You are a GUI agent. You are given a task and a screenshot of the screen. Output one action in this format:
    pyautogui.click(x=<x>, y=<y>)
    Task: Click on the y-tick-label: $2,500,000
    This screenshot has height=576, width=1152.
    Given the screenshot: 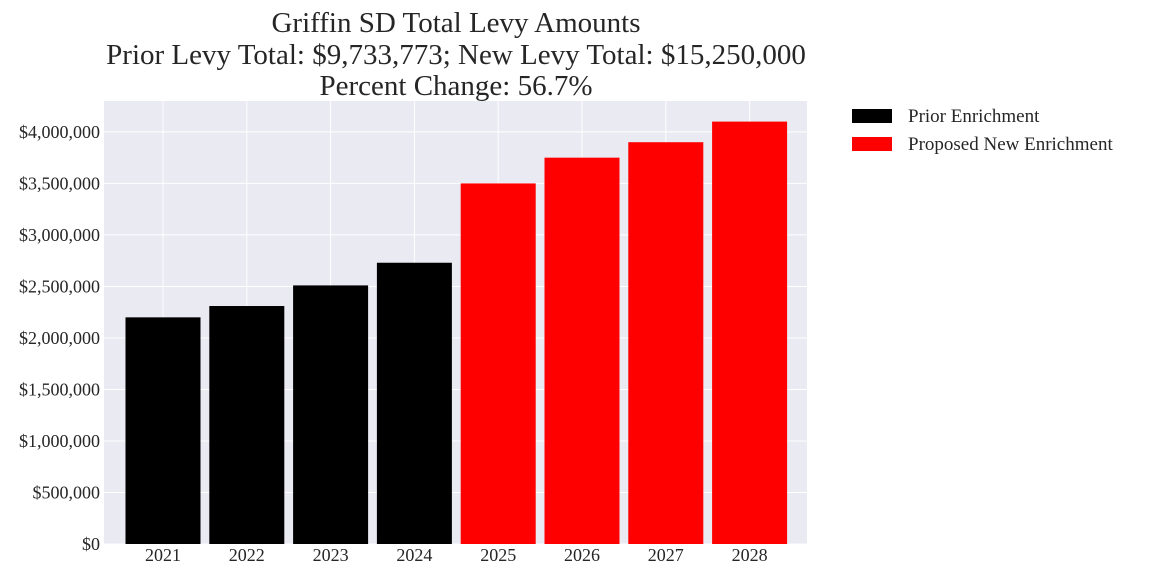 What is the action you would take?
    pyautogui.click(x=59, y=286)
    